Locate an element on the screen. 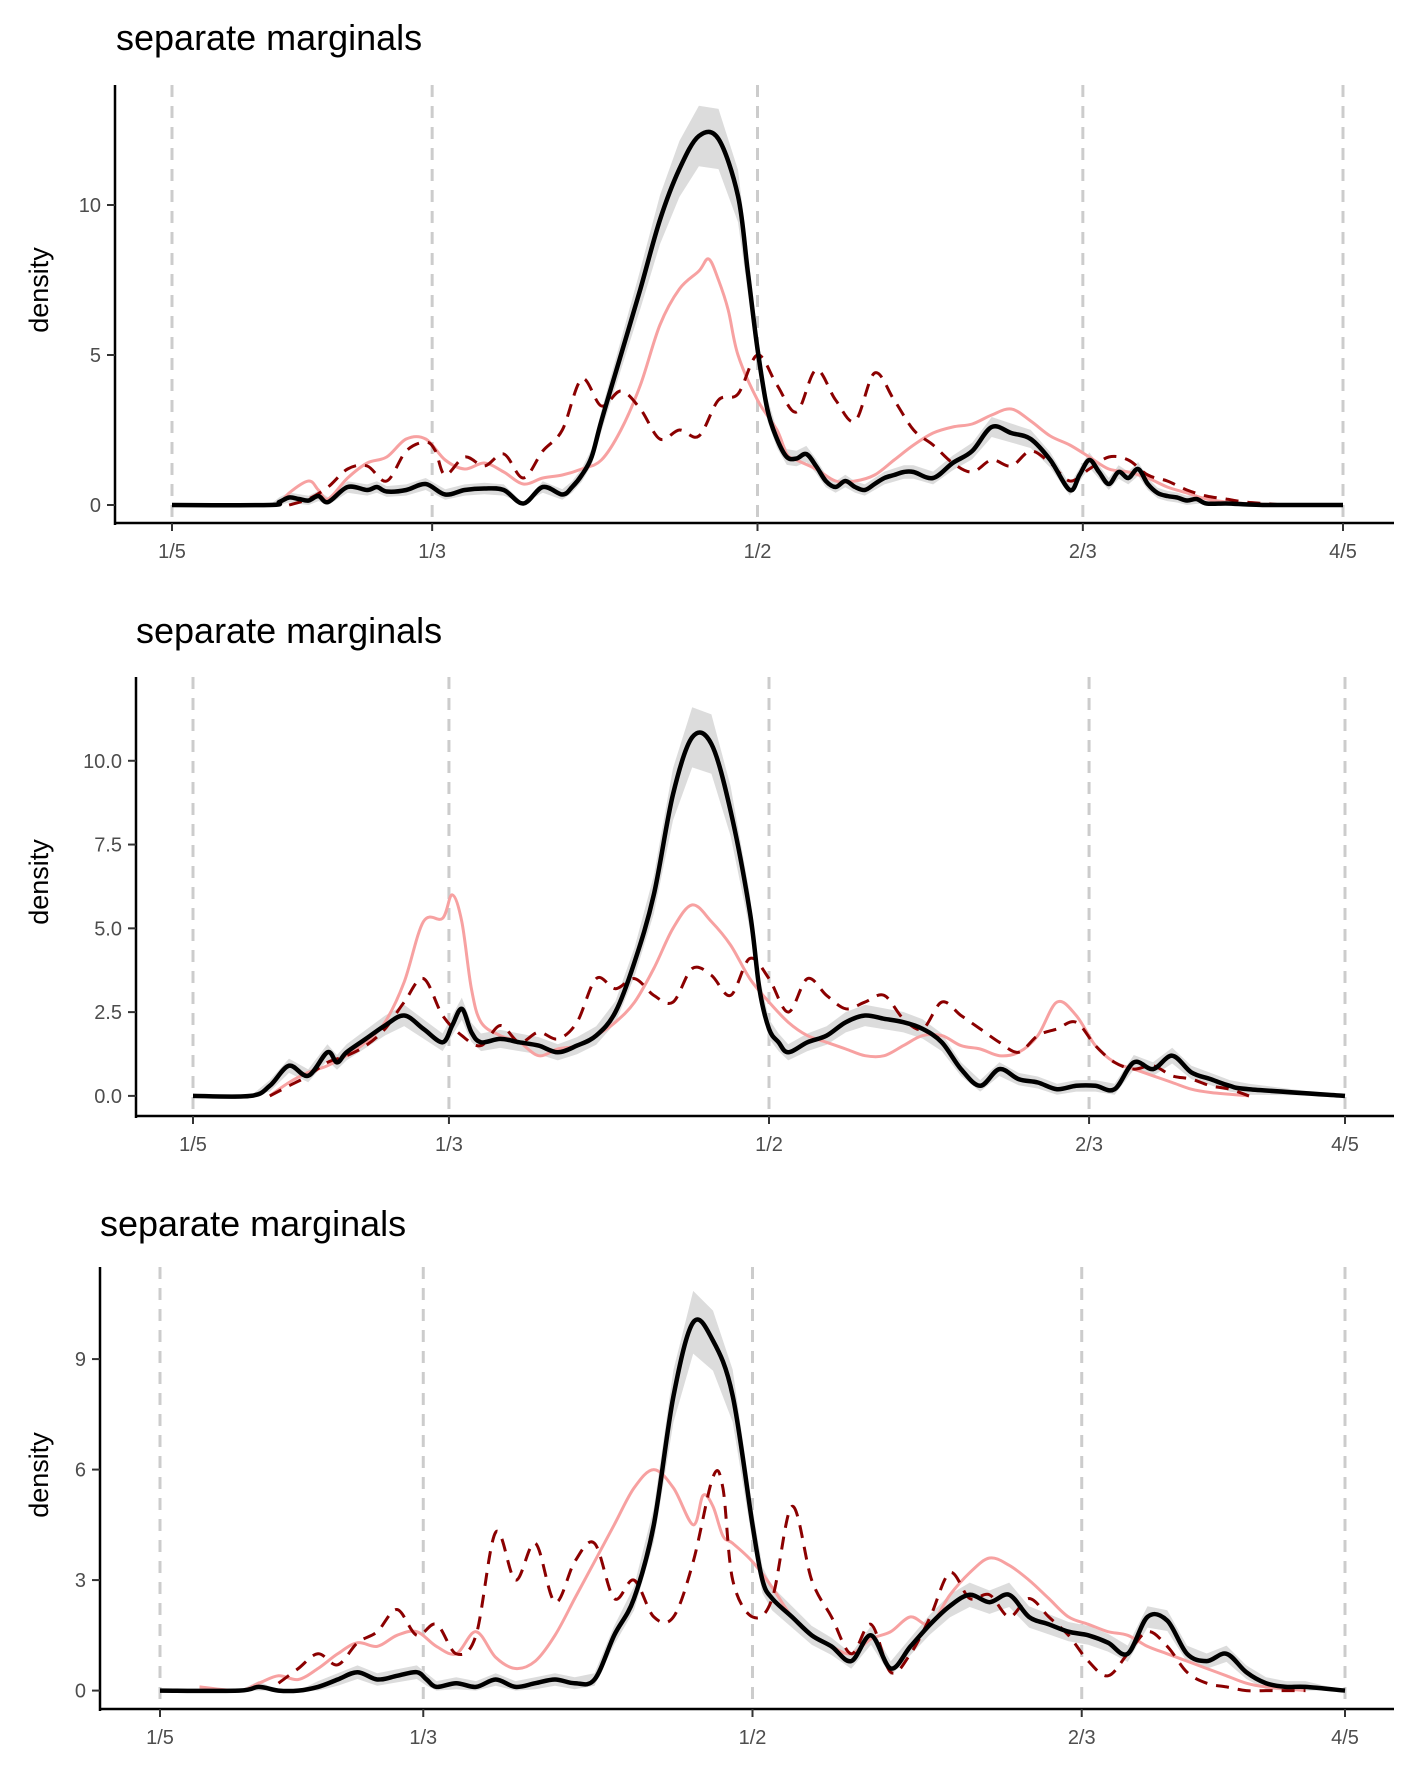 This screenshot has height=1771, width=1417. y-tick-label: 5.0 is located at coordinates (108, 929).